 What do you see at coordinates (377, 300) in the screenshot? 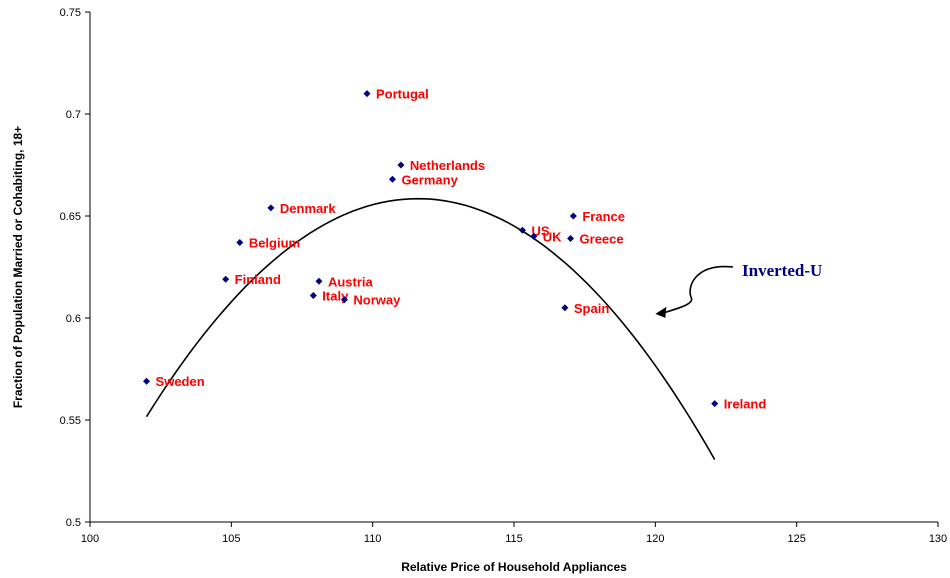
I see `data-label-norway: Norway` at bounding box center [377, 300].